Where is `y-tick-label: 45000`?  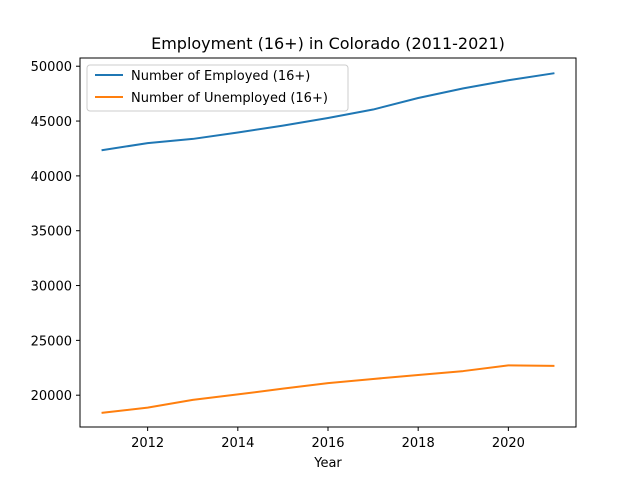 y-tick-label: 45000 is located at coordinates (51, 122).